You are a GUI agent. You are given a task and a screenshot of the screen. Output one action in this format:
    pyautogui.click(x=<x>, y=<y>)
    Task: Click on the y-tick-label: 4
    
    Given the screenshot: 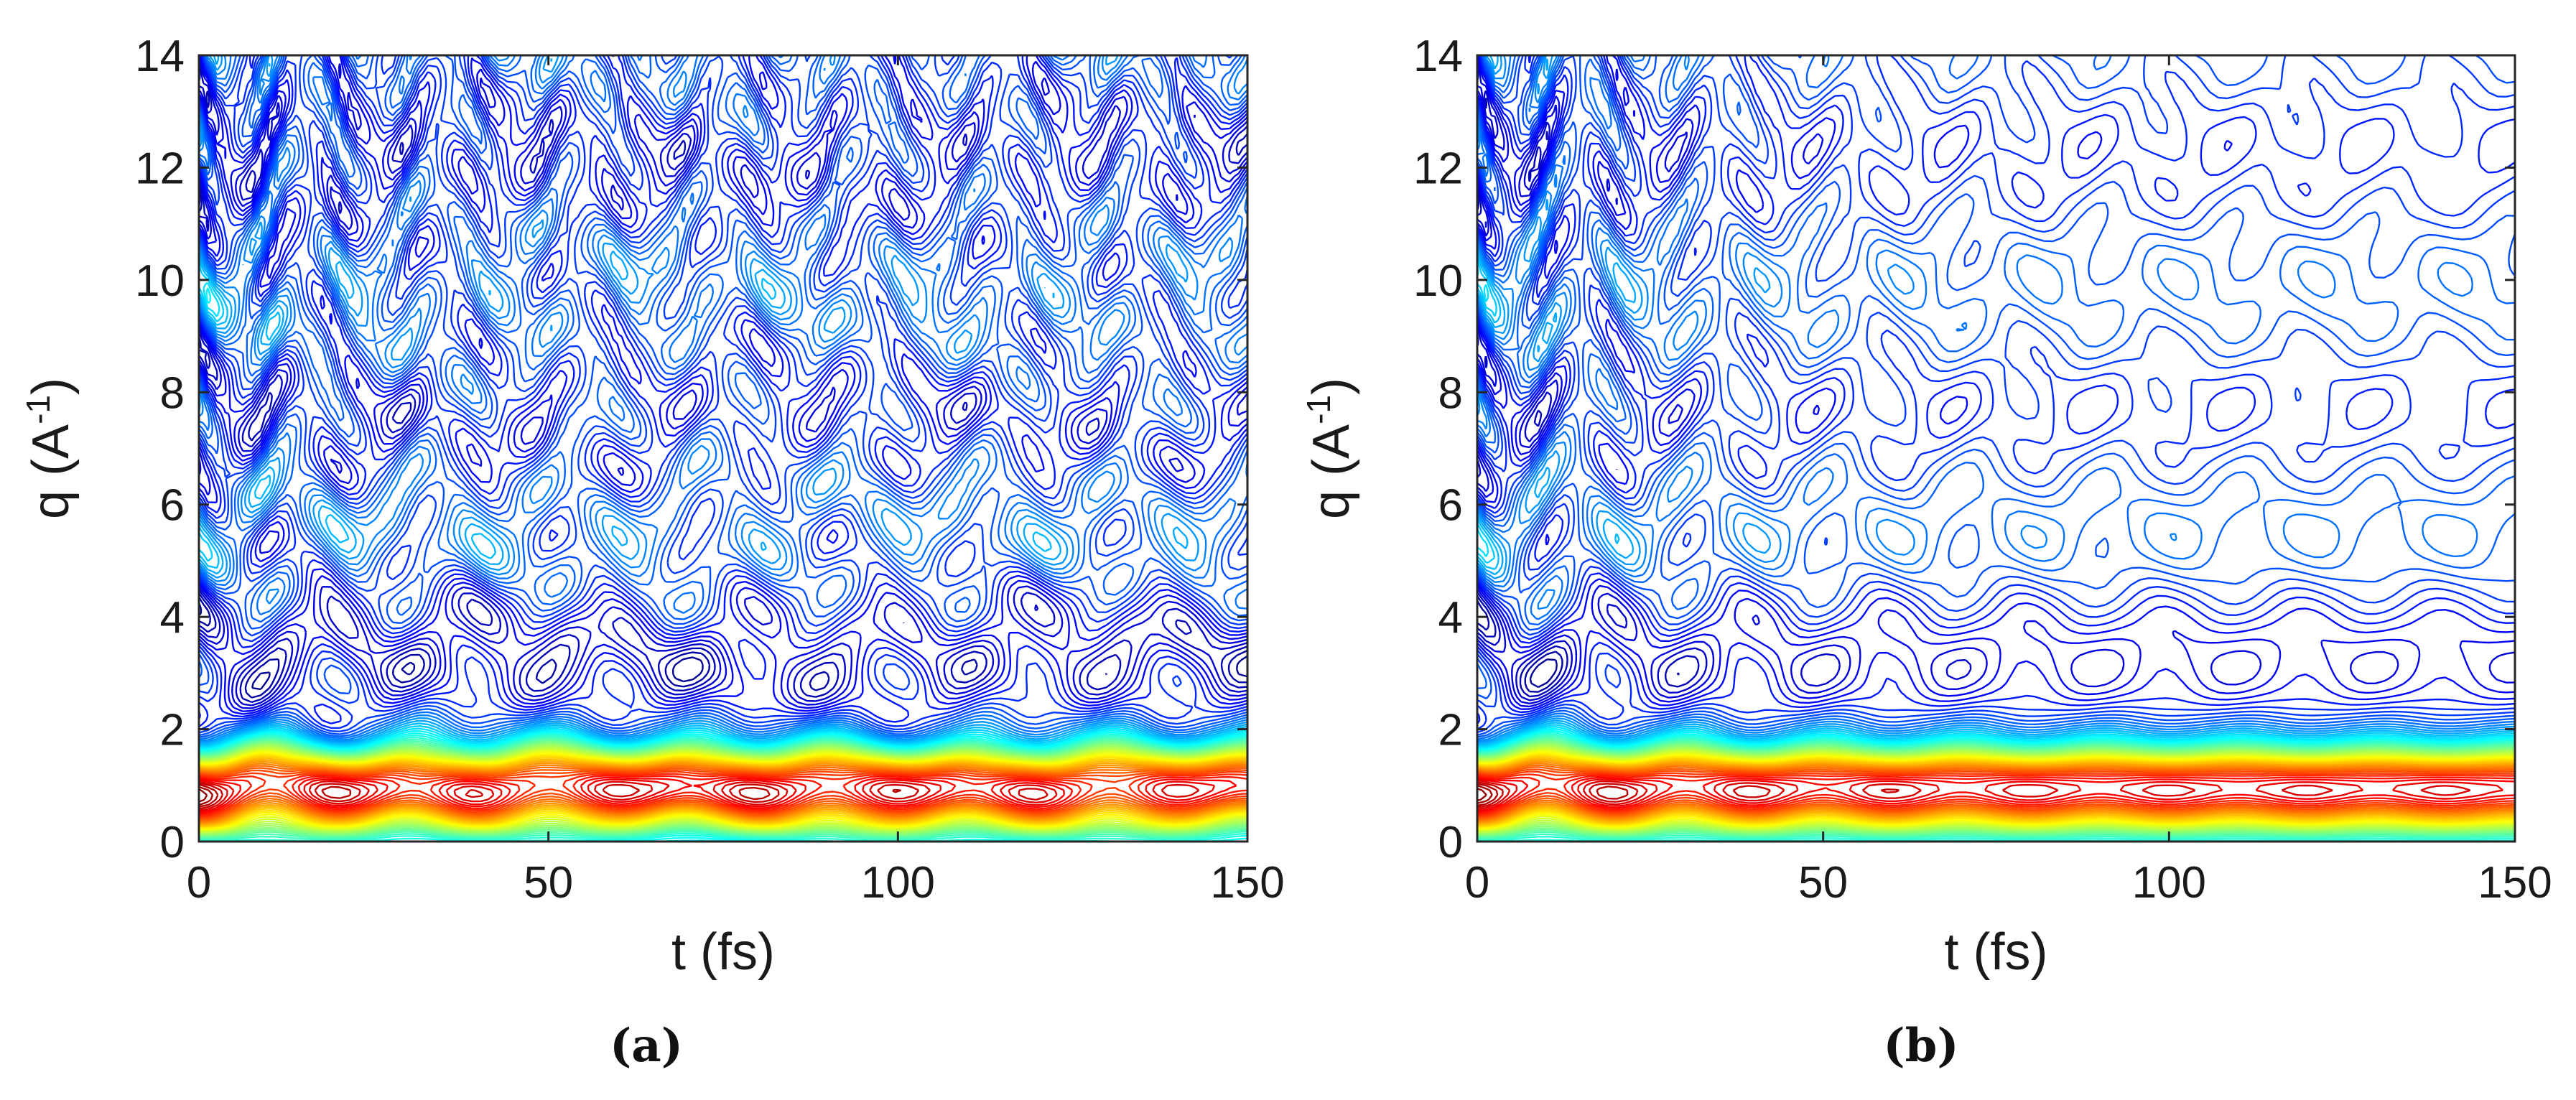 What is the action you would take?
    pyautogui.click(x=1450, y=618)
    